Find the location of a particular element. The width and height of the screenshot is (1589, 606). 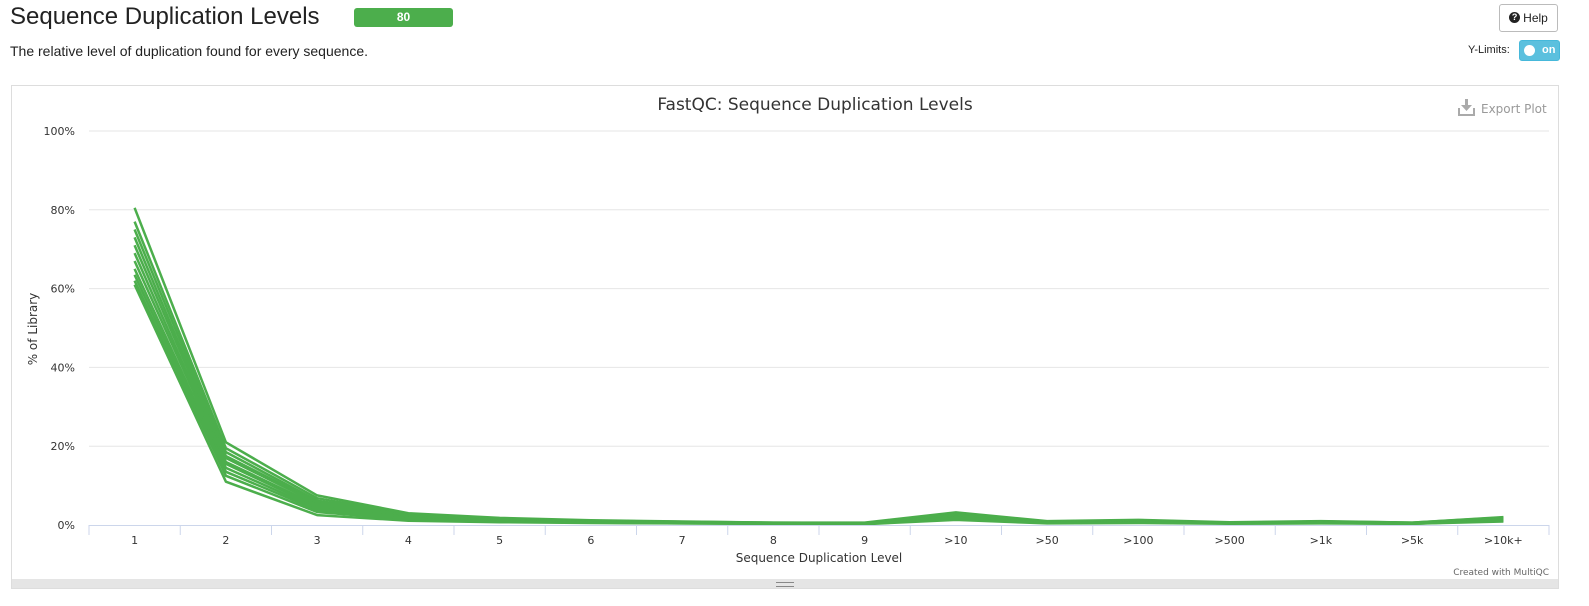

y-axis-label: % of Library is located at coordinates (33, 329).